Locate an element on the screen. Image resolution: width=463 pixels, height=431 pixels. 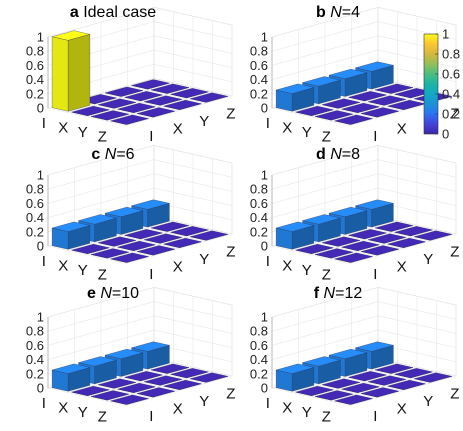
z-tick-label: 0.8 is located at coordinates (259, 51).